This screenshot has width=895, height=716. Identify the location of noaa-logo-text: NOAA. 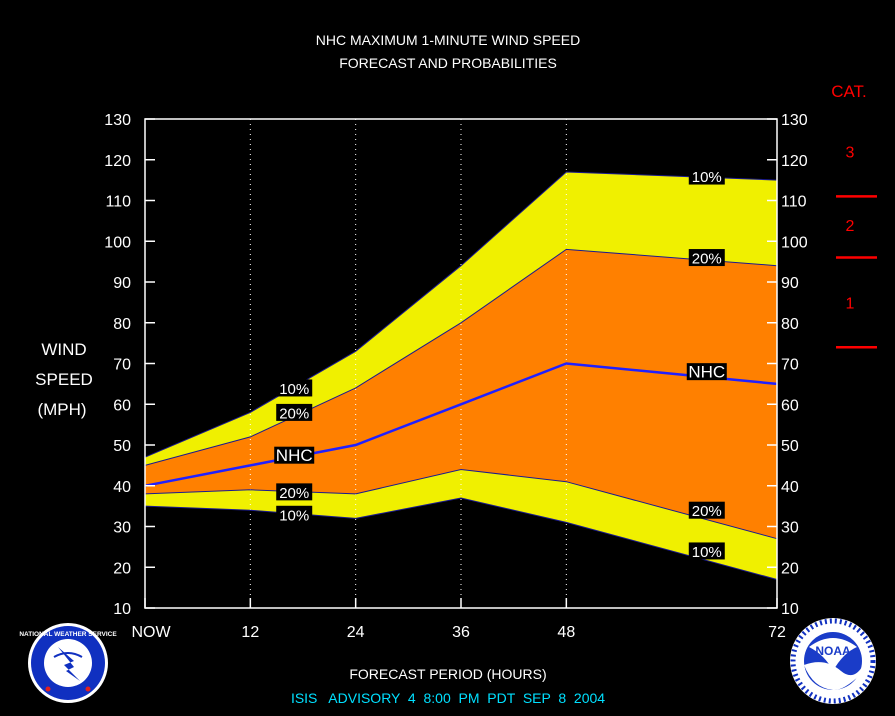
(833, 651).